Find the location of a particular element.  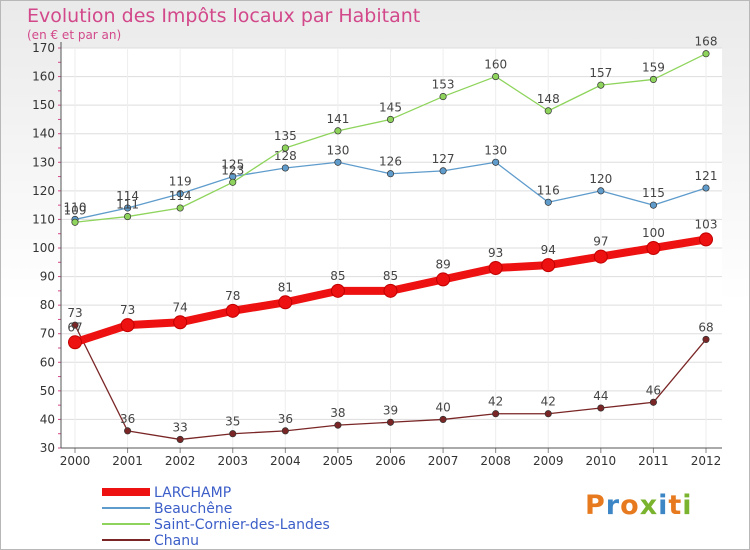

data-label: 111 is located at coordinates (127, 205).